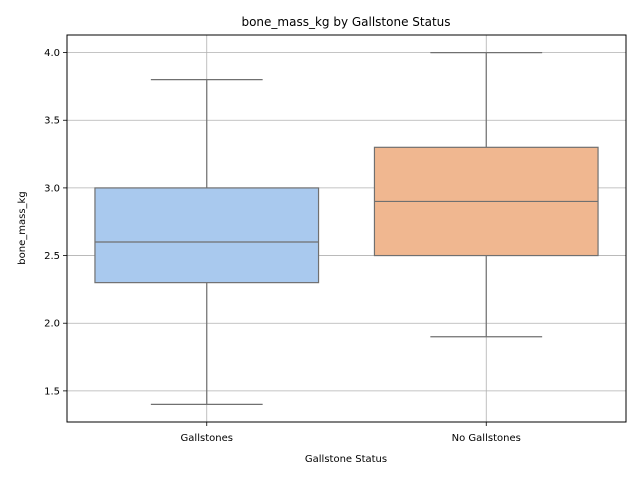 This screenshot has width=640, height=480. Describe the element at coordinates (346, 459) in the screenshot. I see `x-axis-label: Gallstone Status` at that location.